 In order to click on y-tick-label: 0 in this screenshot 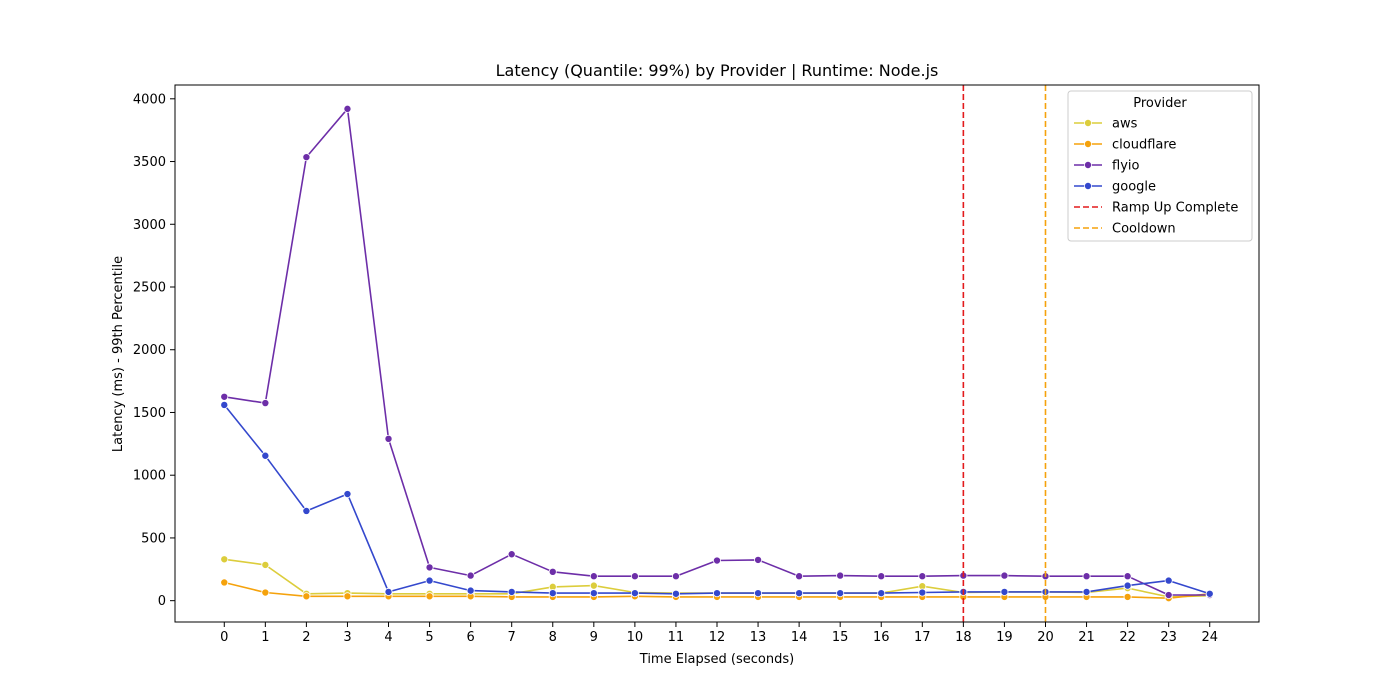, I will do `click(162, 601)`.